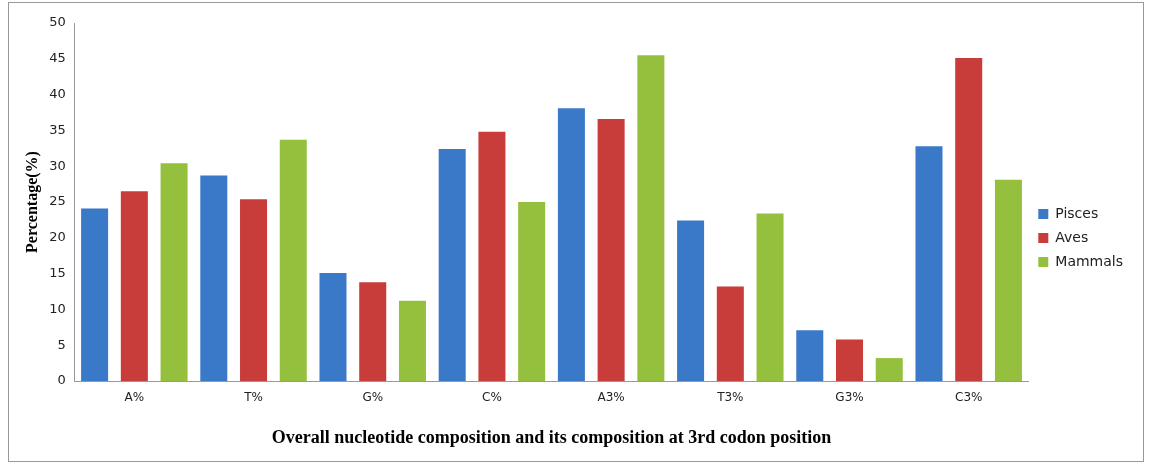 Image resolution: width=1153 pixels, height=471 pixels. I want to click on x-tick-label: G%, so click(373, 397).